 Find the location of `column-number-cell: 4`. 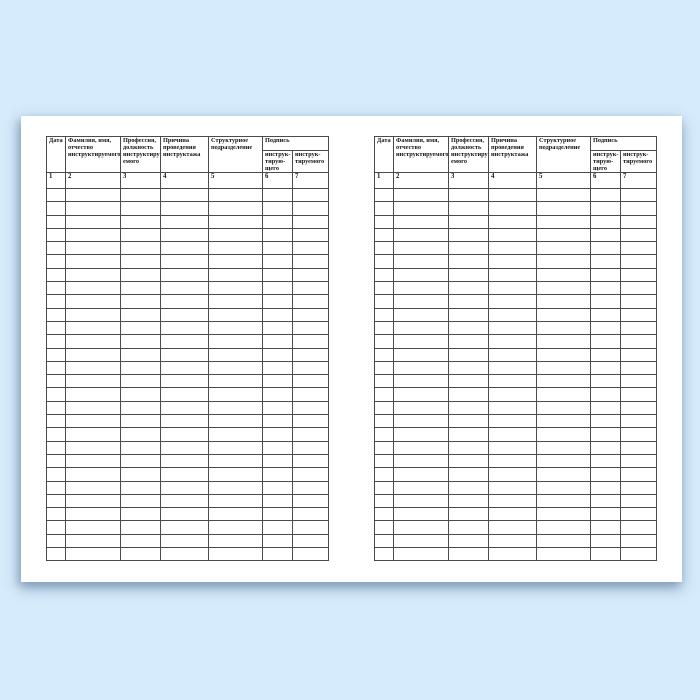

column-number-cell: 4 is located at coordinates (184, 180).